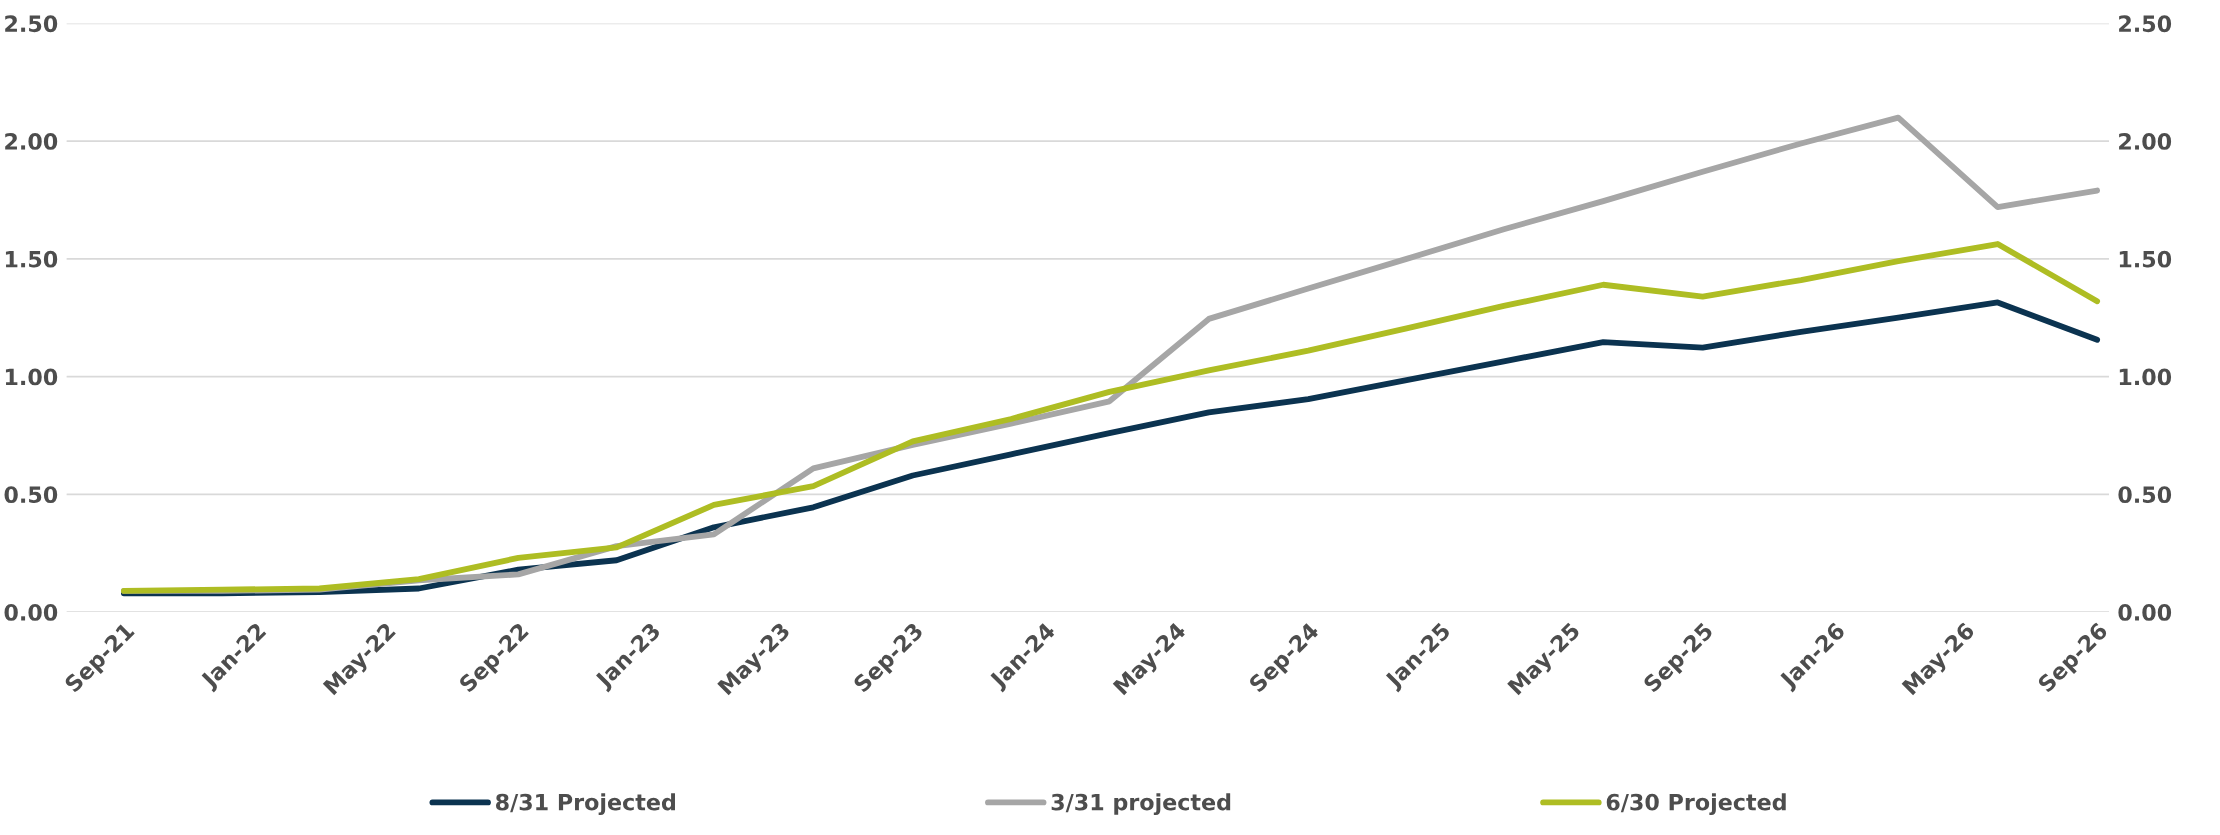  I want to click on y2-tick-label: 2.50, so click(2145, 24).